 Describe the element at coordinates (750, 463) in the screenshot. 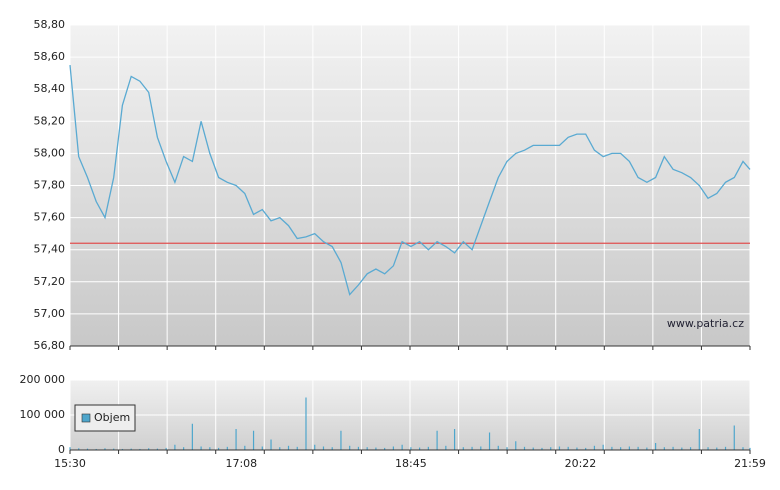

I see `x-tick-label: 21:59` at that location.